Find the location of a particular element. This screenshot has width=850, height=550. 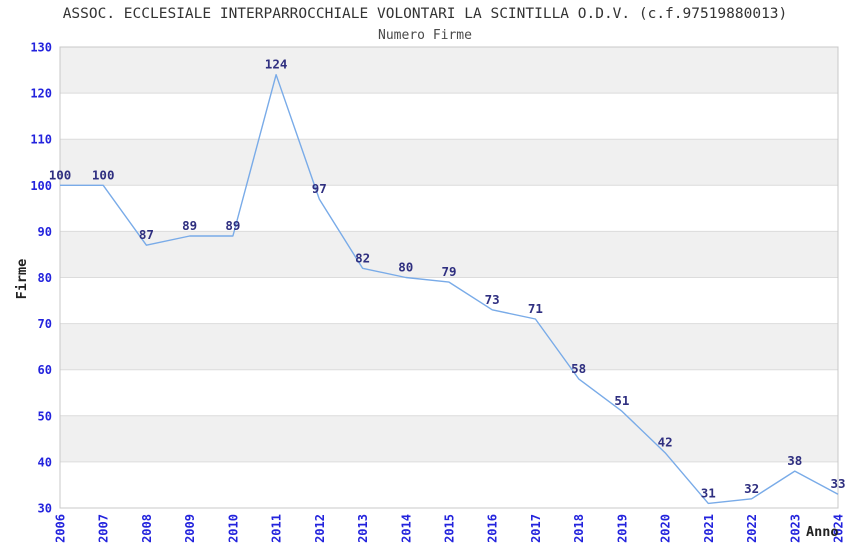

x-tick-label: 2014 is located at coordinates (406, 528).